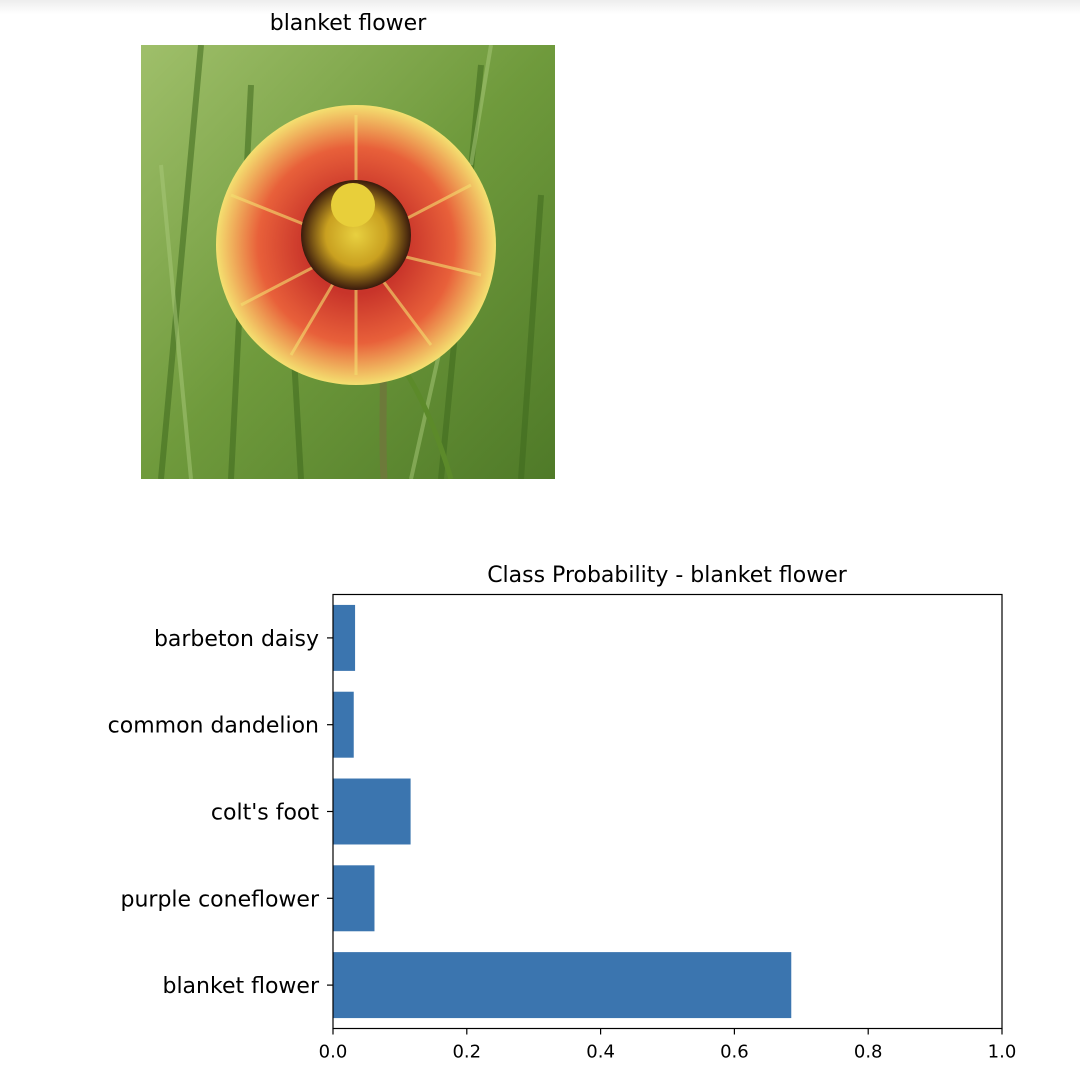 Image resolution: width=1080 pixels, height=1090 pixels. I want to click on bar-blanket-flower, so click(562, 985).